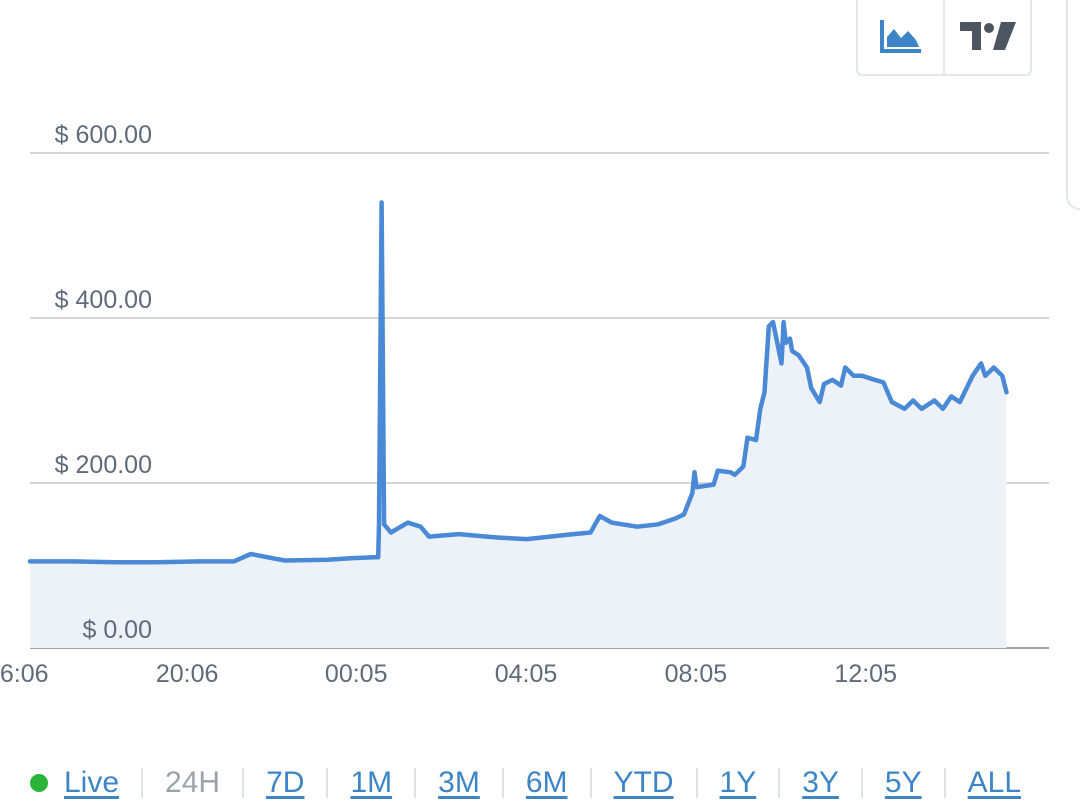 This screenshot has height=810, width=1080. Describe the element at coordinates (24, 674) in the screenshot. I see `x-tick-label-0: 16:06` at that location.